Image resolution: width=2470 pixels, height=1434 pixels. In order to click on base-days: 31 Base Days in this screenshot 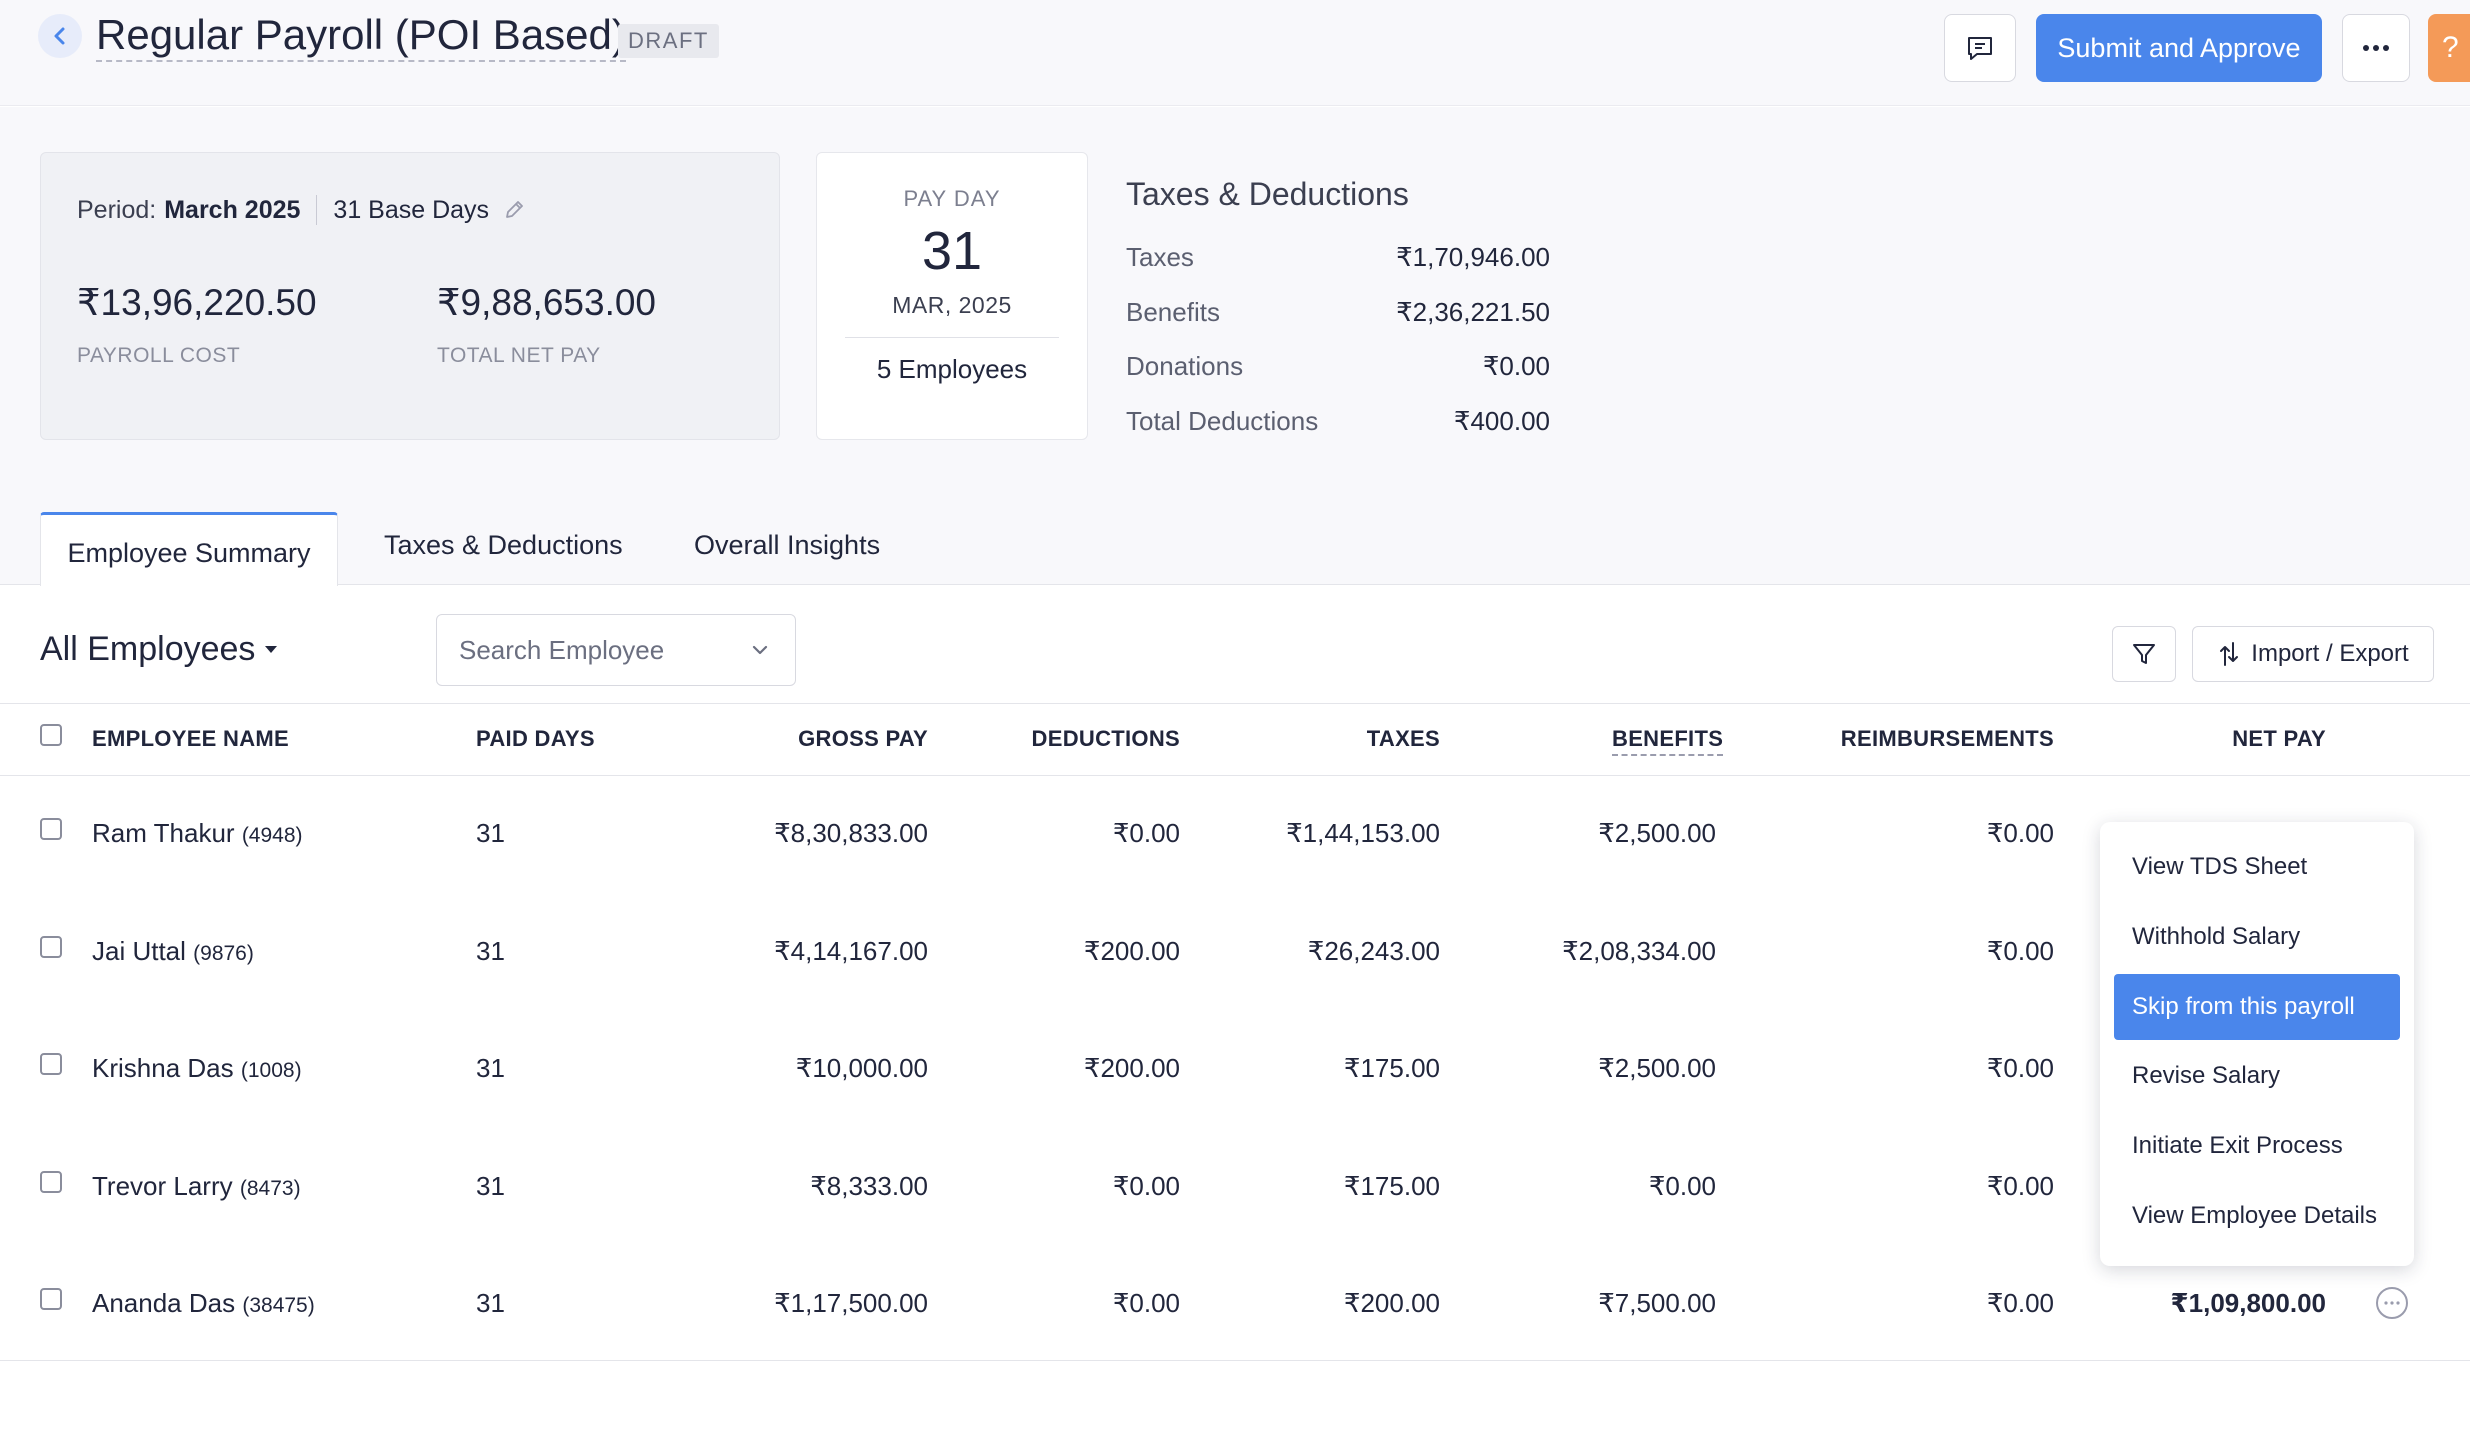, I will do `click(411, 209)`.